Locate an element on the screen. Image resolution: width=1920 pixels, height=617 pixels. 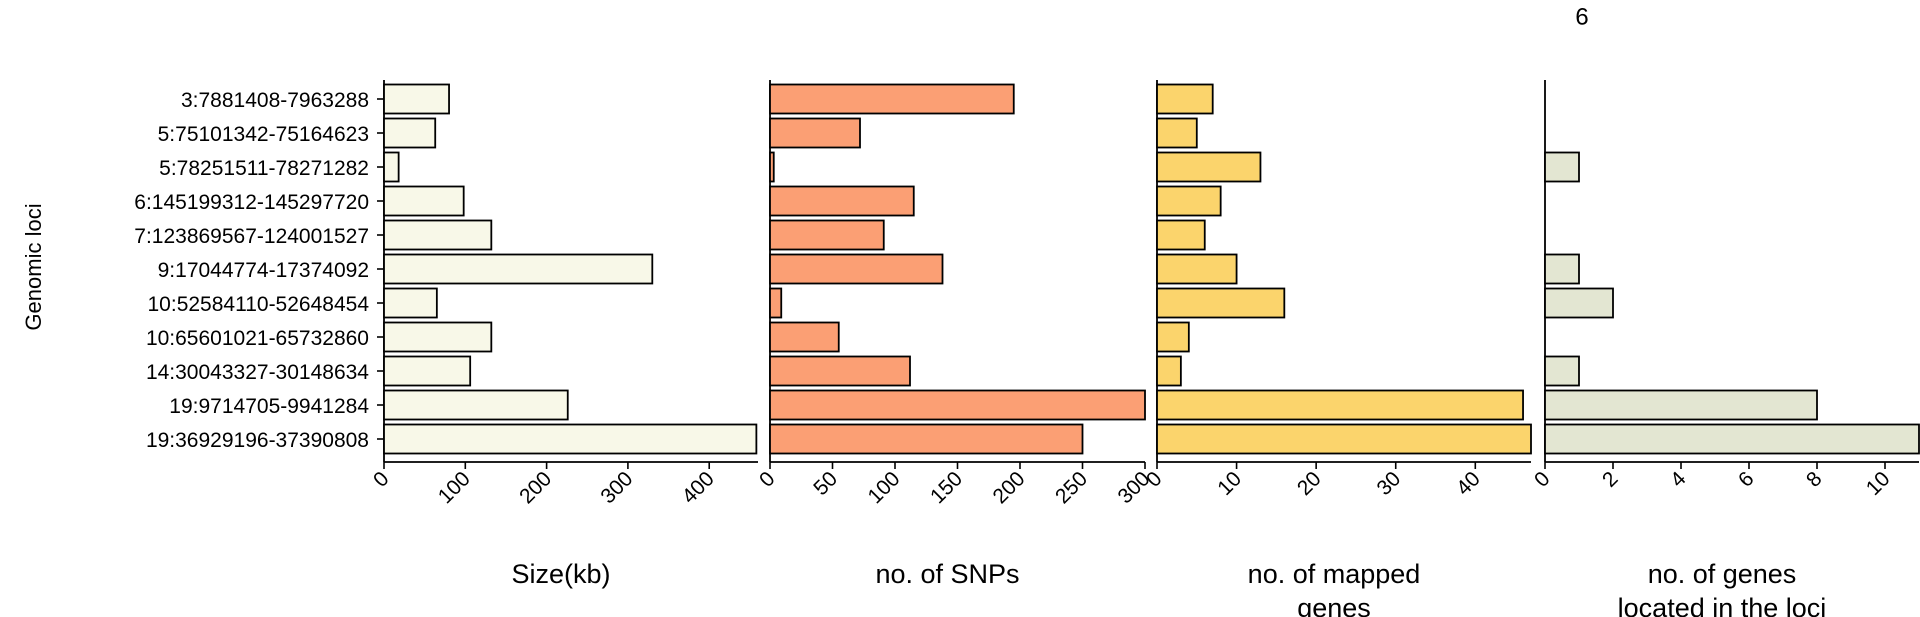
x-tick-label: 150 is located at coordinates (946, 487).